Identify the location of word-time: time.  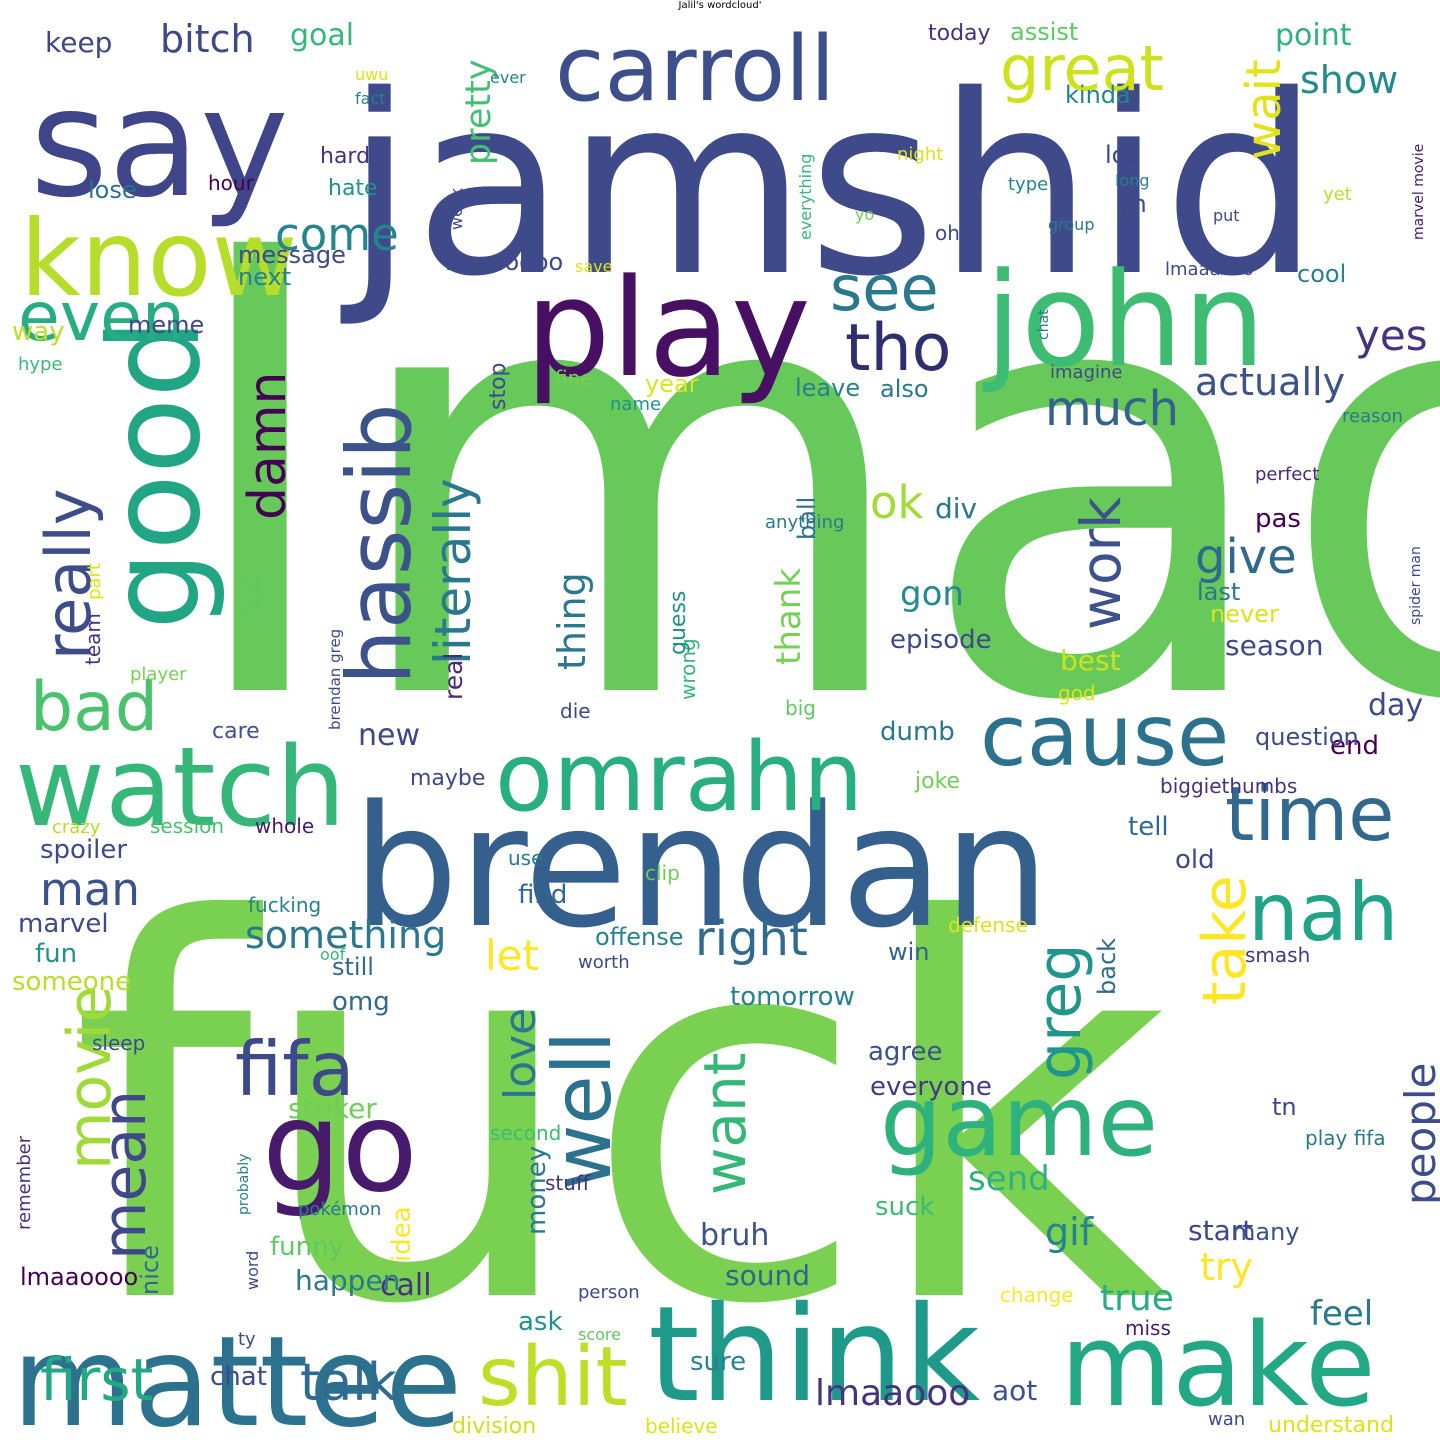
(1309, 814).